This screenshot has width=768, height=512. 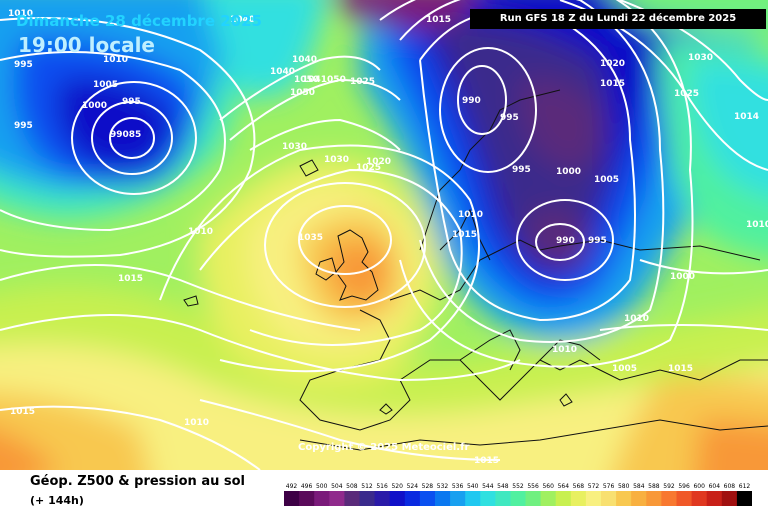 I want to click on scale-tick-label: 596, so click(x=684, y=486).